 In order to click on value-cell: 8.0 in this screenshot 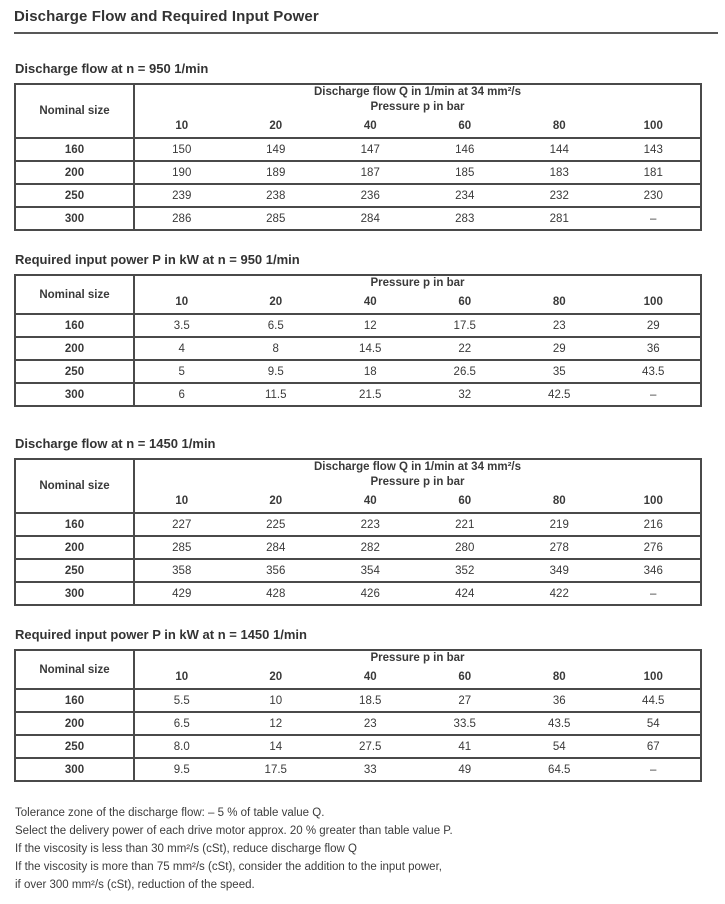, I will do `click(181, 746)`.